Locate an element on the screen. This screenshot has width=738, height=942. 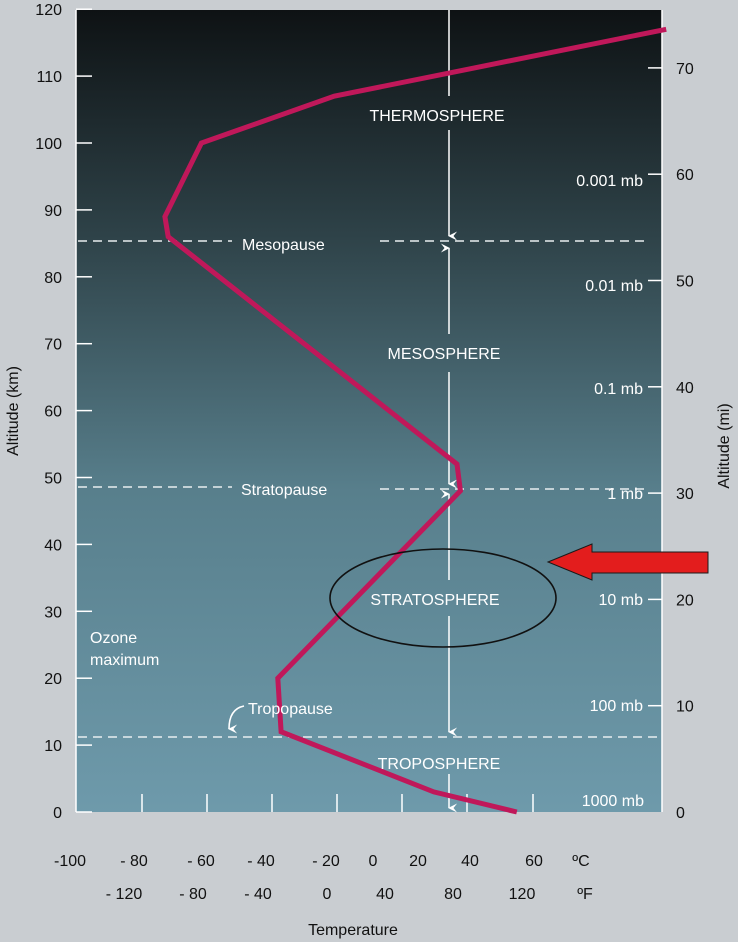
km-tick-label: 40 is located at coordinates (53, 545).